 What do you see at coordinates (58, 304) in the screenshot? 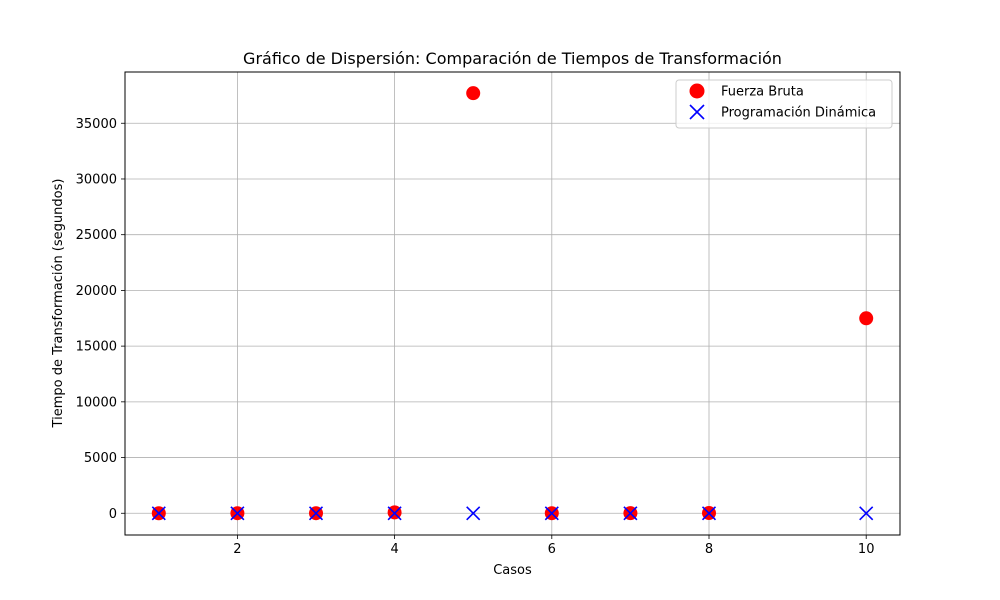
I see `y-axis-label: Tiempo de Transformación (segundos)` at bounding box center [58, 304].